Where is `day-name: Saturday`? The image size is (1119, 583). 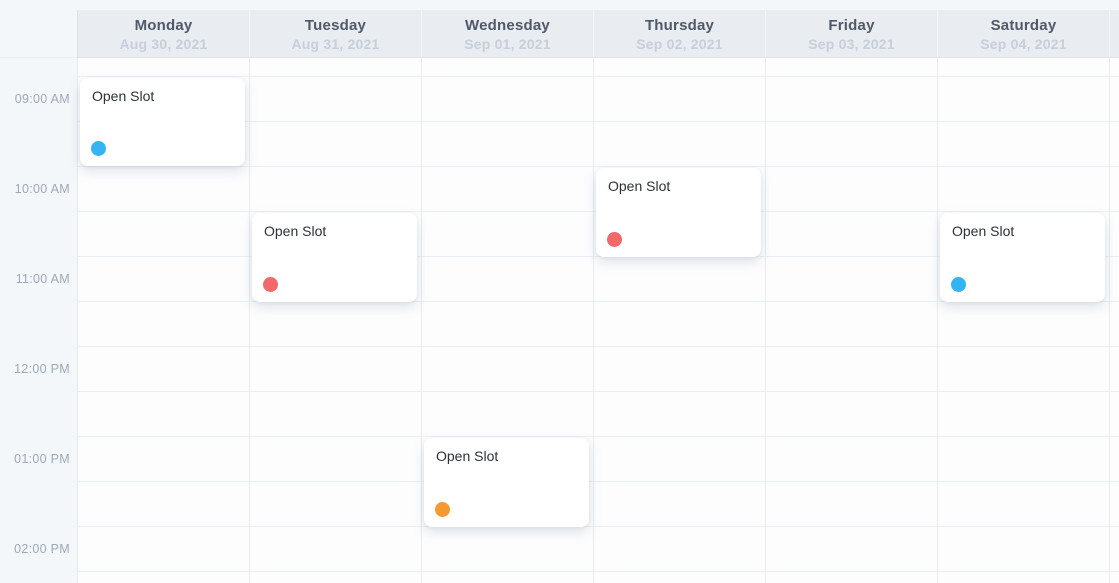
day-name: Saturday is located at coordinates (1023, 25).